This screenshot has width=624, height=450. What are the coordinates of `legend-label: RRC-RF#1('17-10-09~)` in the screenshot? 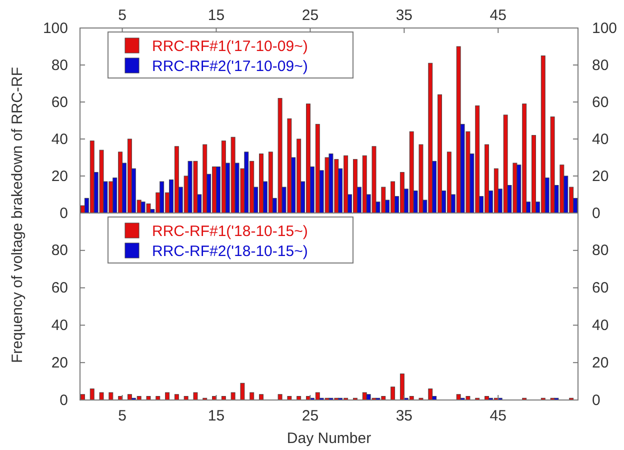 It's located at (230, 46).